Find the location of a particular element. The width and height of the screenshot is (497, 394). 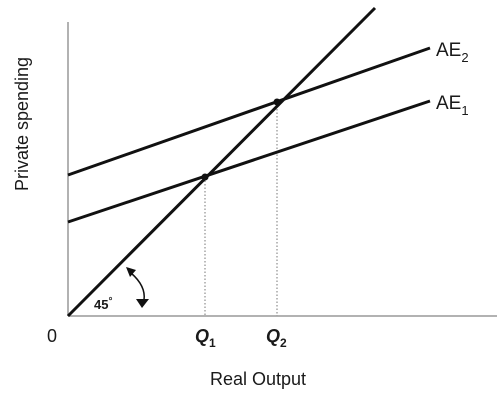

origin-label: 0 is located at coordinates (52, 336).